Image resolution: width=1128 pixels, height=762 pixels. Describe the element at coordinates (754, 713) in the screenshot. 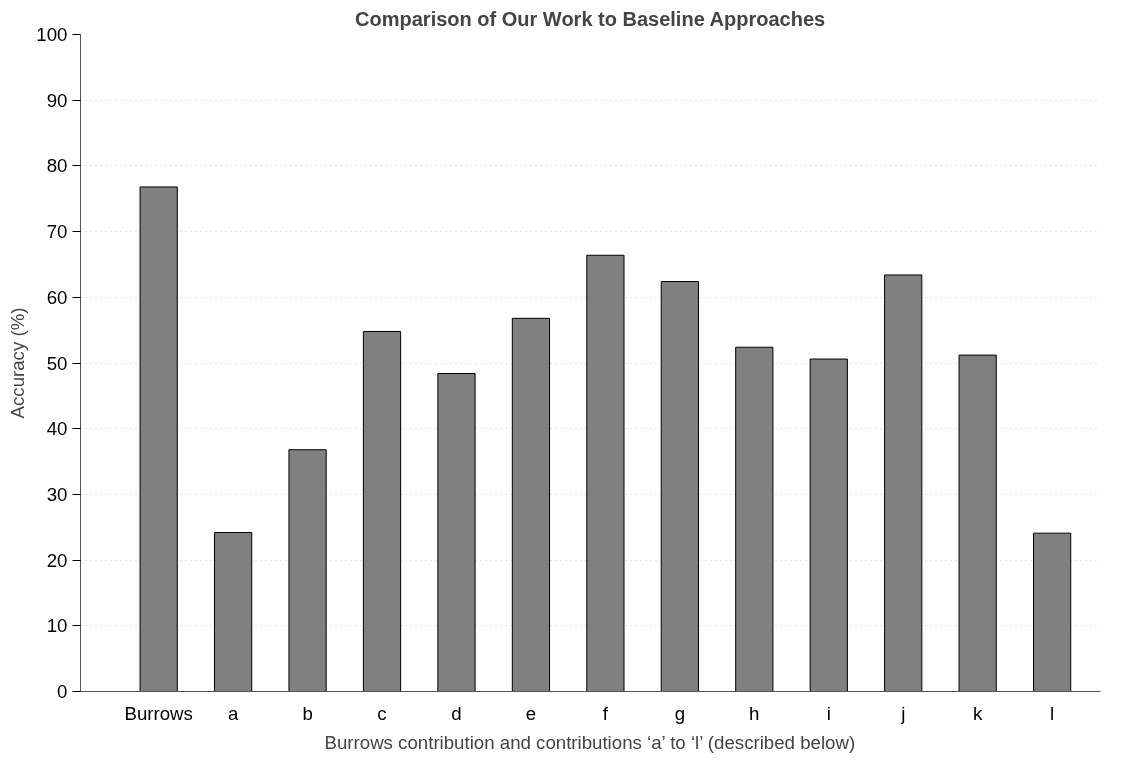

I see `x-tick-label: h` at that location.